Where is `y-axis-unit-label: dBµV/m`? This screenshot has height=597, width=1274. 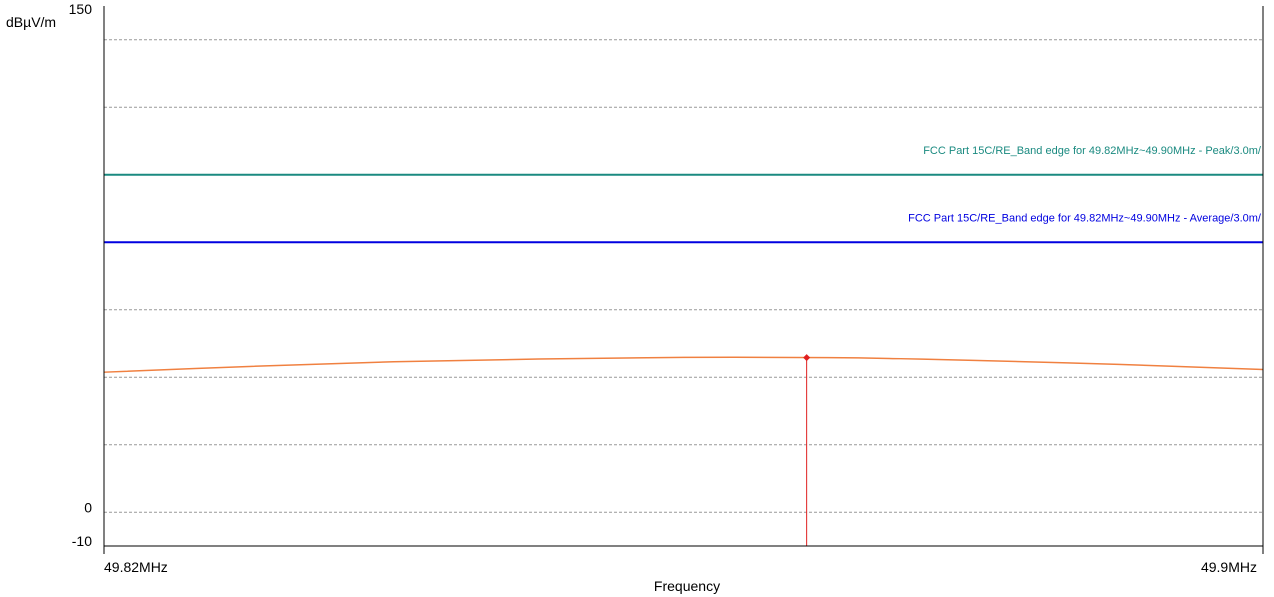
y-axis-unit-label: dBµV/m is located at coordinates (31, 22).